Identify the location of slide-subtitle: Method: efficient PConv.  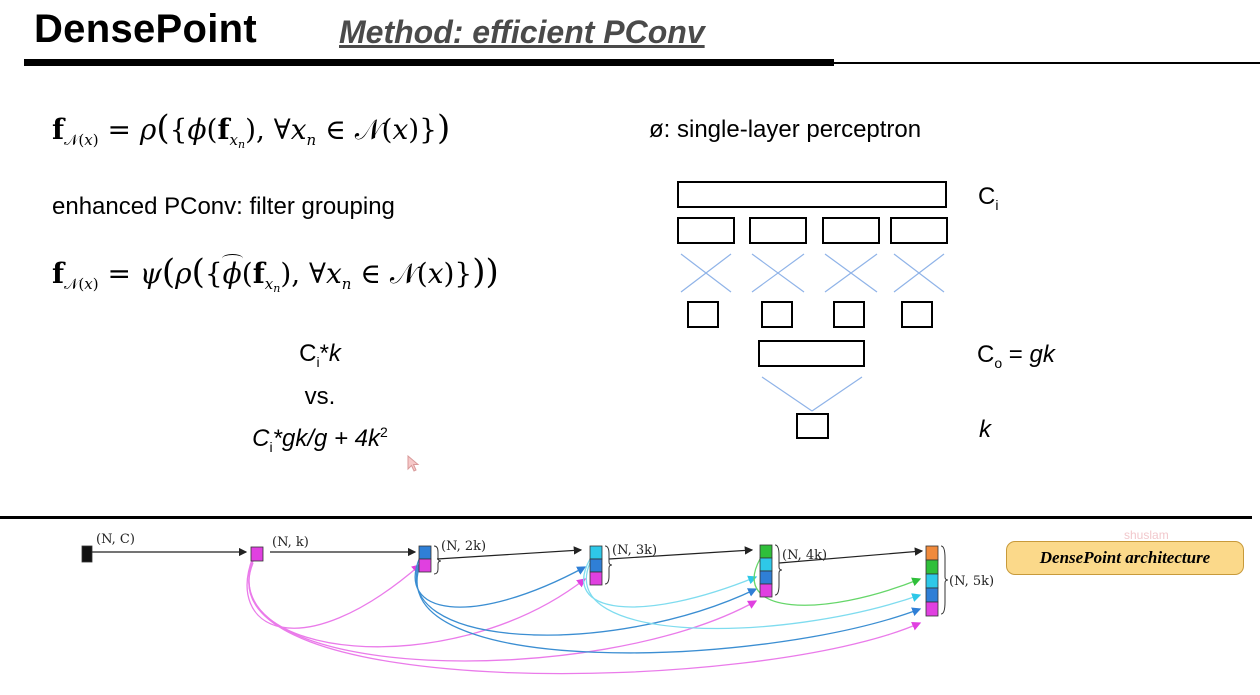
(522, 32).